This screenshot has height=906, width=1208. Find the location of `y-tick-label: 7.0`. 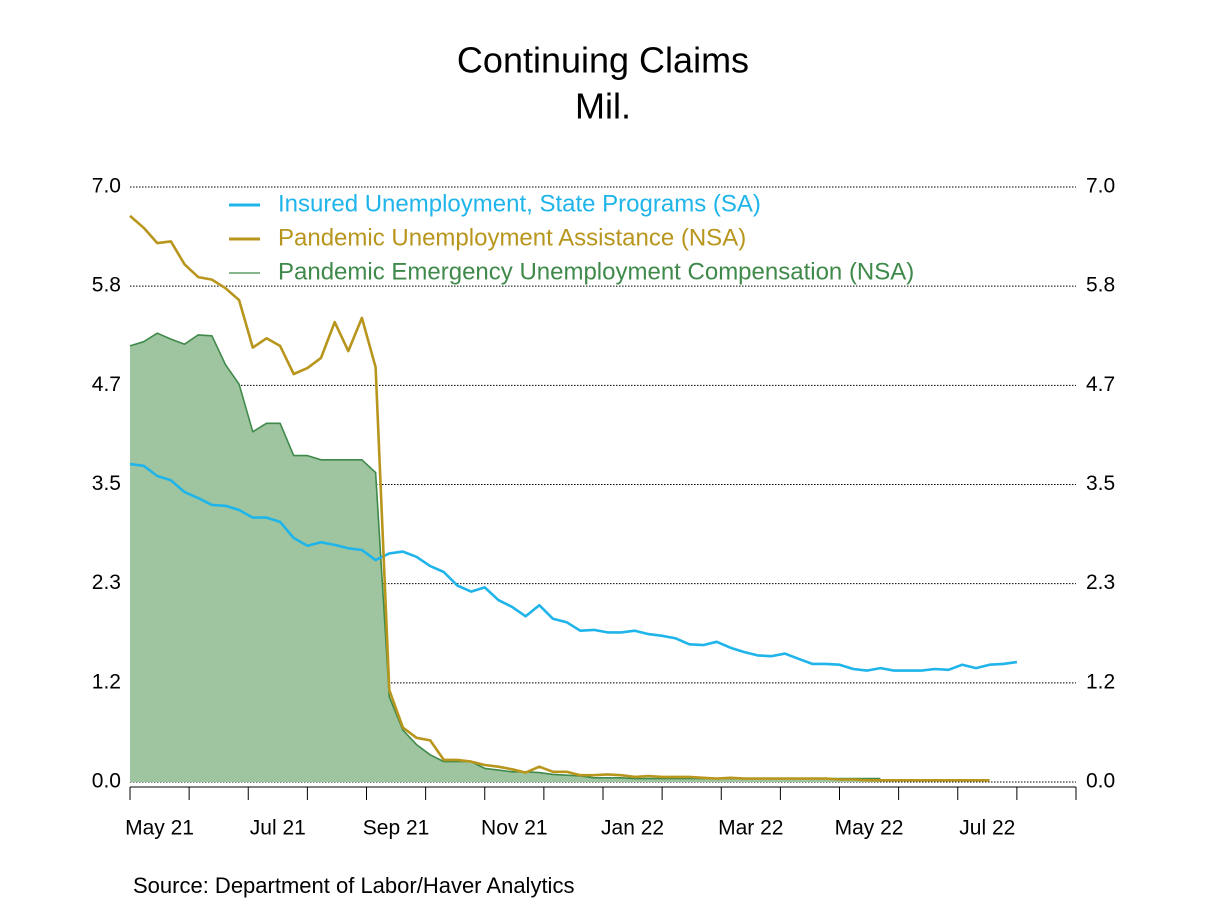

y-tick-label: 7.0 is located at coordinates (106, 186).